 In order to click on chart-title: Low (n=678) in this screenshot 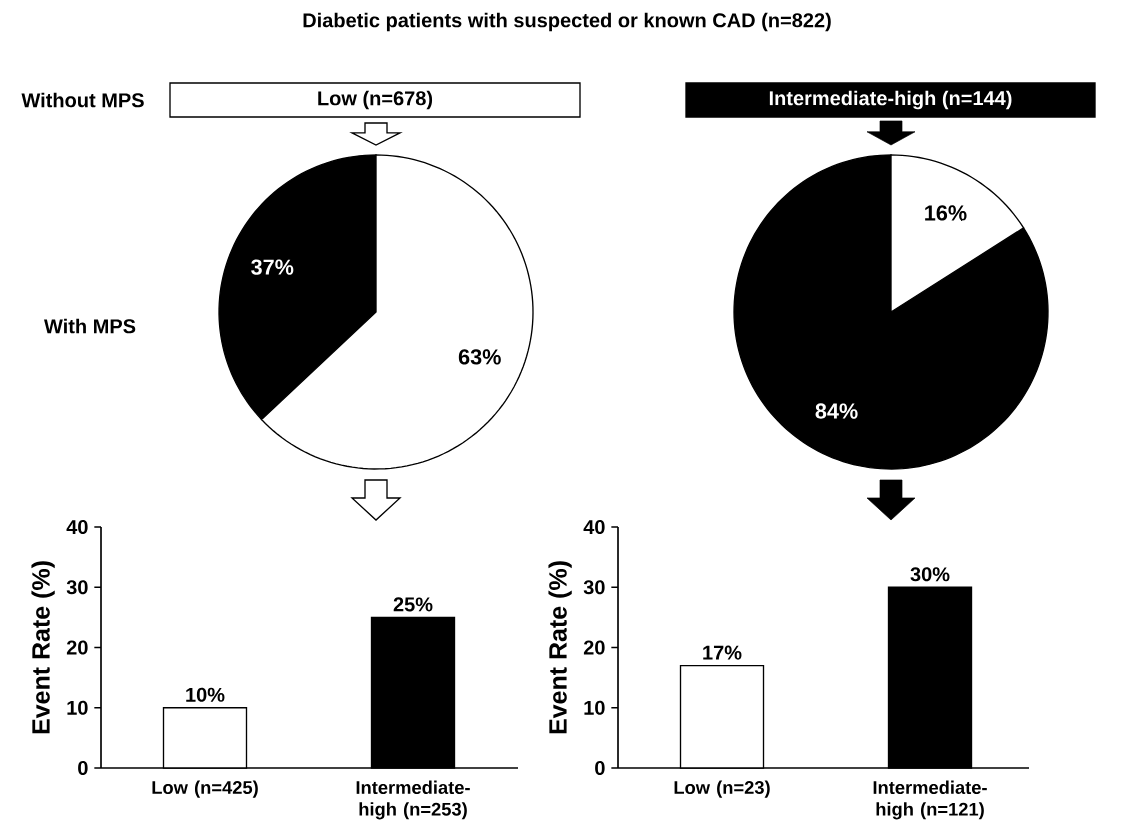, I will do `click(375, 100)`.